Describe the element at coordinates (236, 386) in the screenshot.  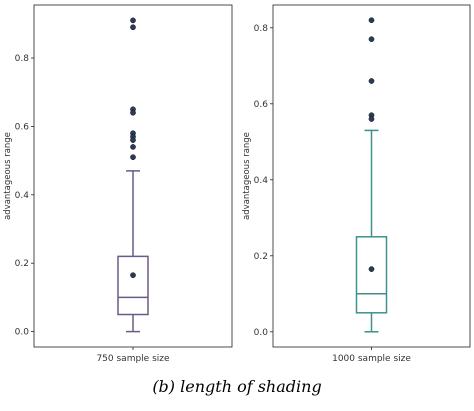
I see `figure-caption: (b) length of shading` at that location.